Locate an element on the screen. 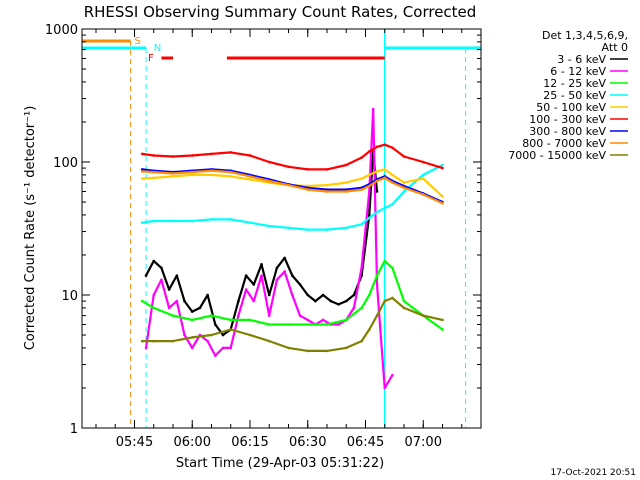 The image size is (640, 480). x-tick-label: 07:00 is located at coordinates (423, 442).